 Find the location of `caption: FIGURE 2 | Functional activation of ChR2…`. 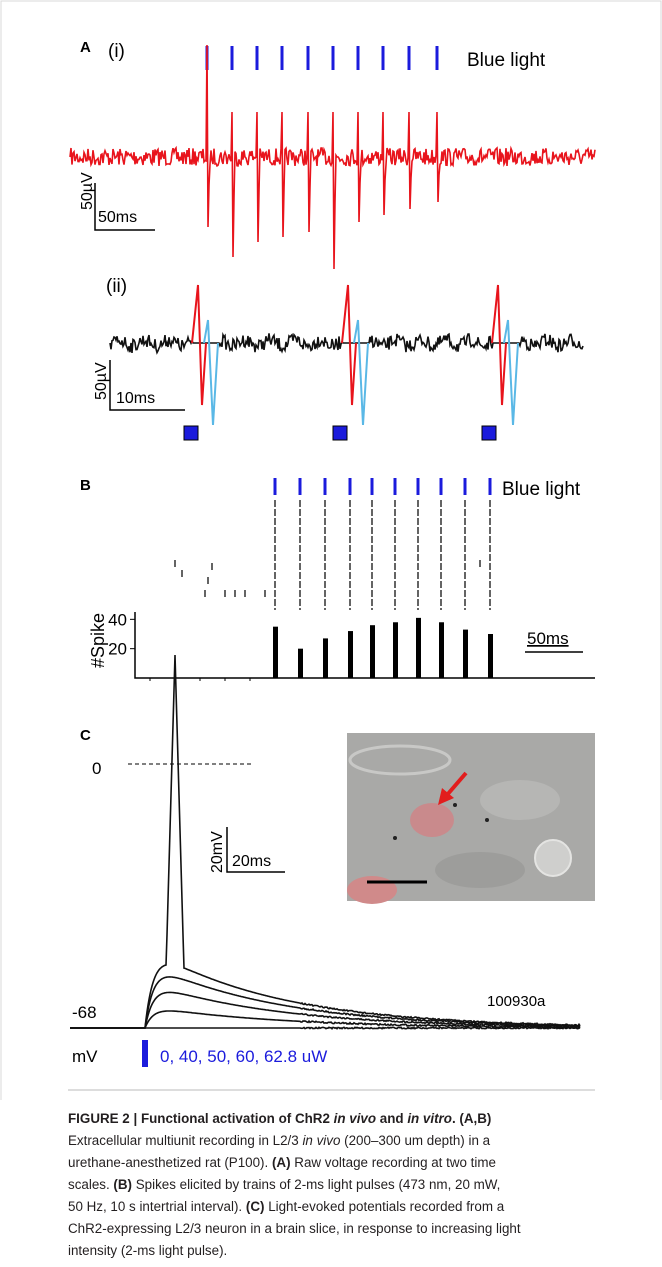

caption: FIGURE 2 | Functional activation of ChR2… is located at coordinates (360, 1185).